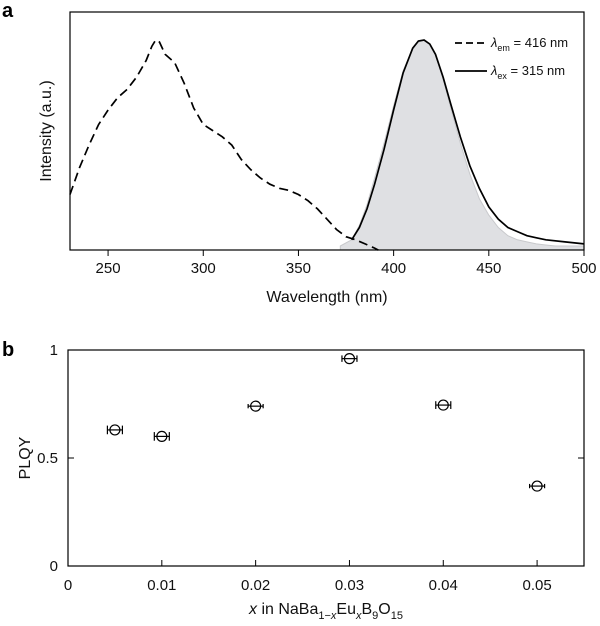  Describe the element at coordinates (325, 611) in the screenshot. I see `b-x-axis-title: x in NaBa1−xEuxB9O15` at that location.